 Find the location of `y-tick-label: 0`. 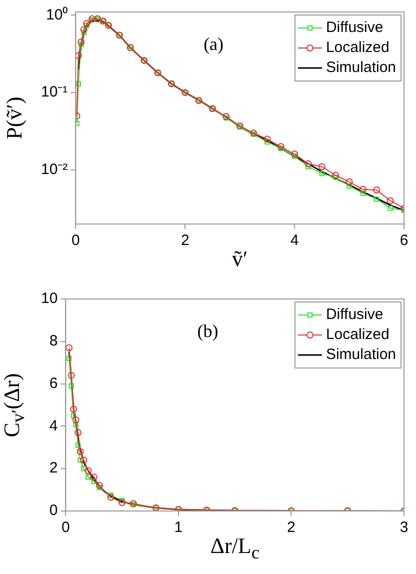

y-tick-label: 0 is located at coordinates (53, 511).